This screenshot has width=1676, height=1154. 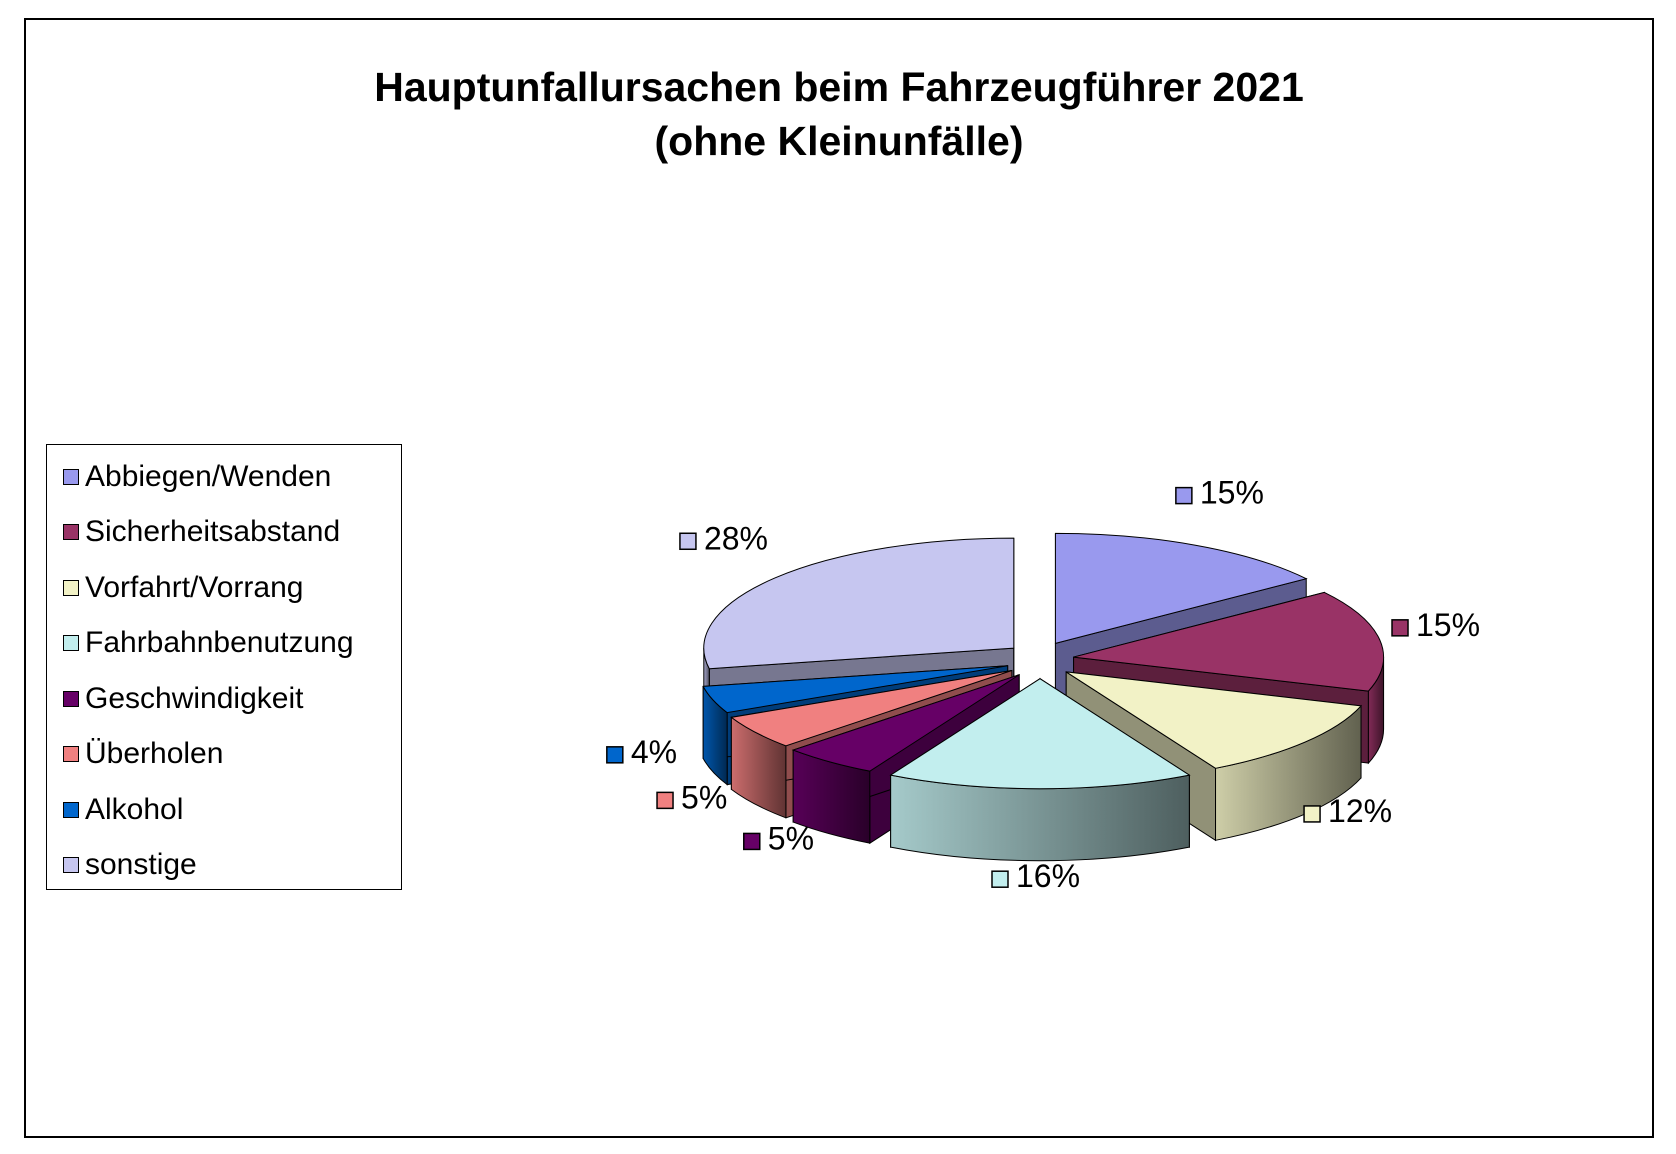 What do you see at coordinates (839, 141) in the screenshot?
I see `chart-title-line-2: (ohne Kleinunfälle)` at bounding box center [839, 141].